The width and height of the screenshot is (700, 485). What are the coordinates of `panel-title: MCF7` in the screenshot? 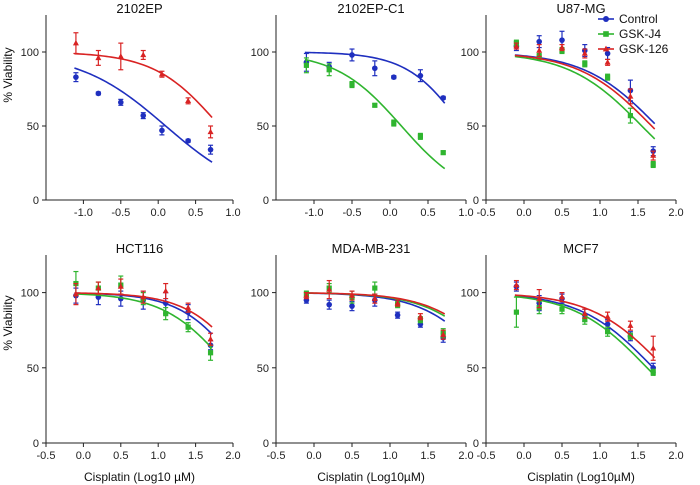 It's located at (580, 248).